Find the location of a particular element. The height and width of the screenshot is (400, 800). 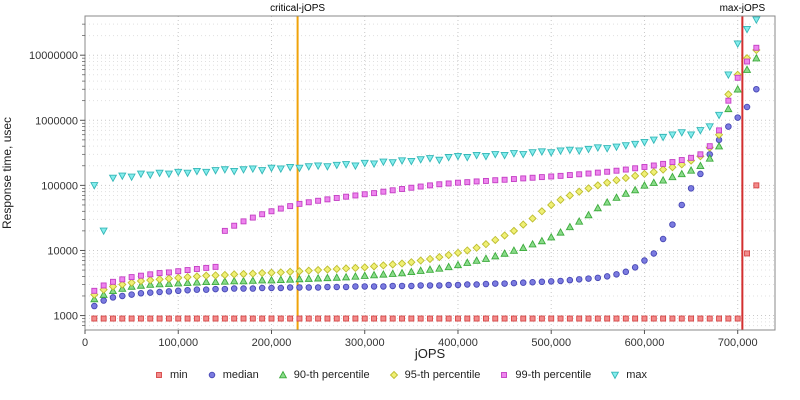

x-tick-label: 0 is located at coordinates (85, 343).